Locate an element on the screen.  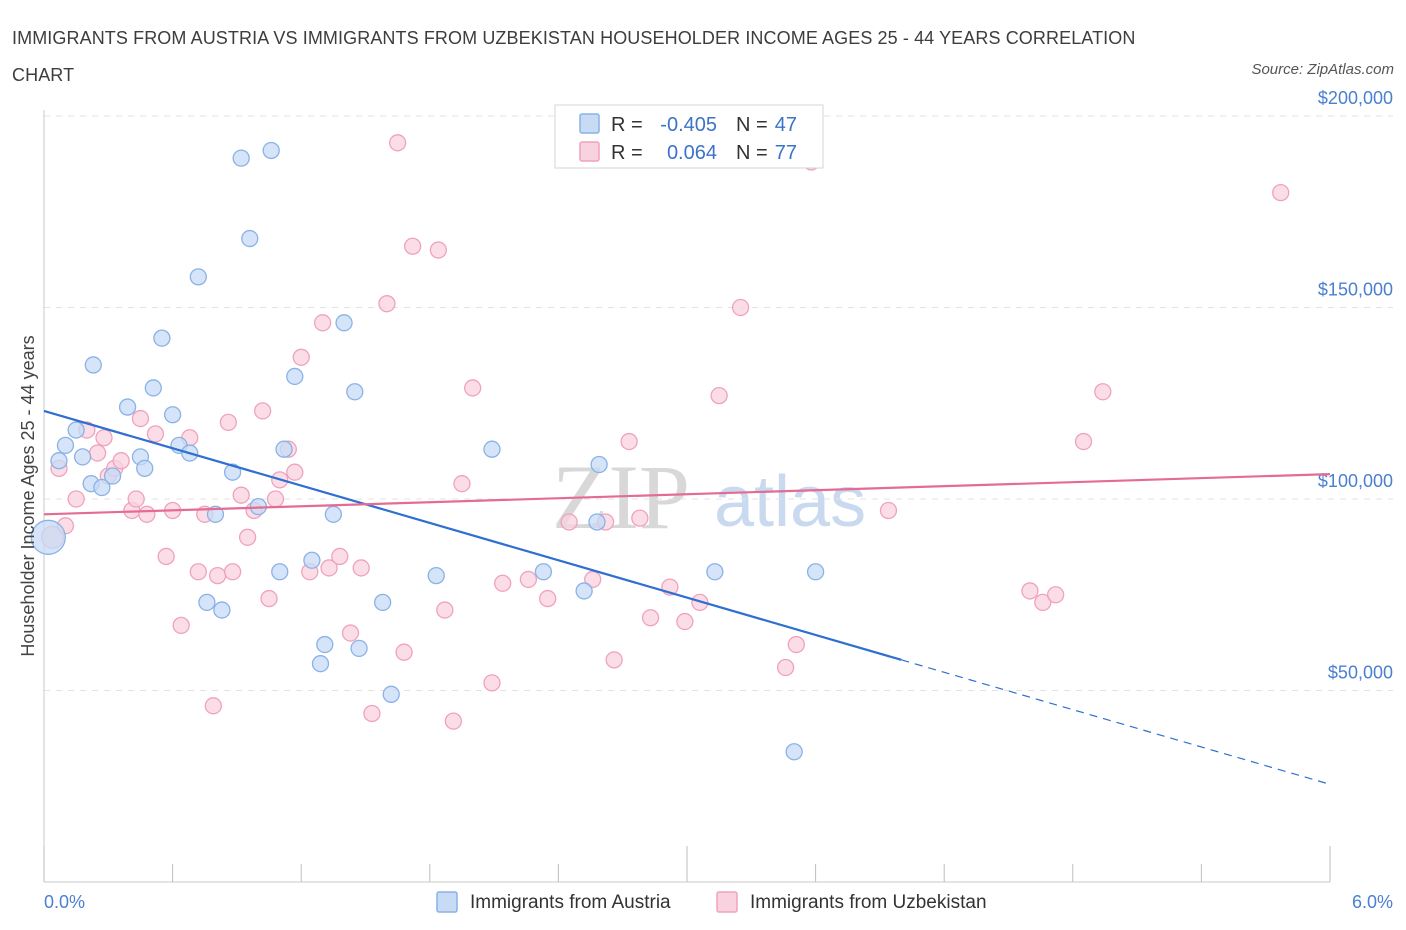
stats-uzbekistan-n-value: 77 is located at coordinates (786, 153).